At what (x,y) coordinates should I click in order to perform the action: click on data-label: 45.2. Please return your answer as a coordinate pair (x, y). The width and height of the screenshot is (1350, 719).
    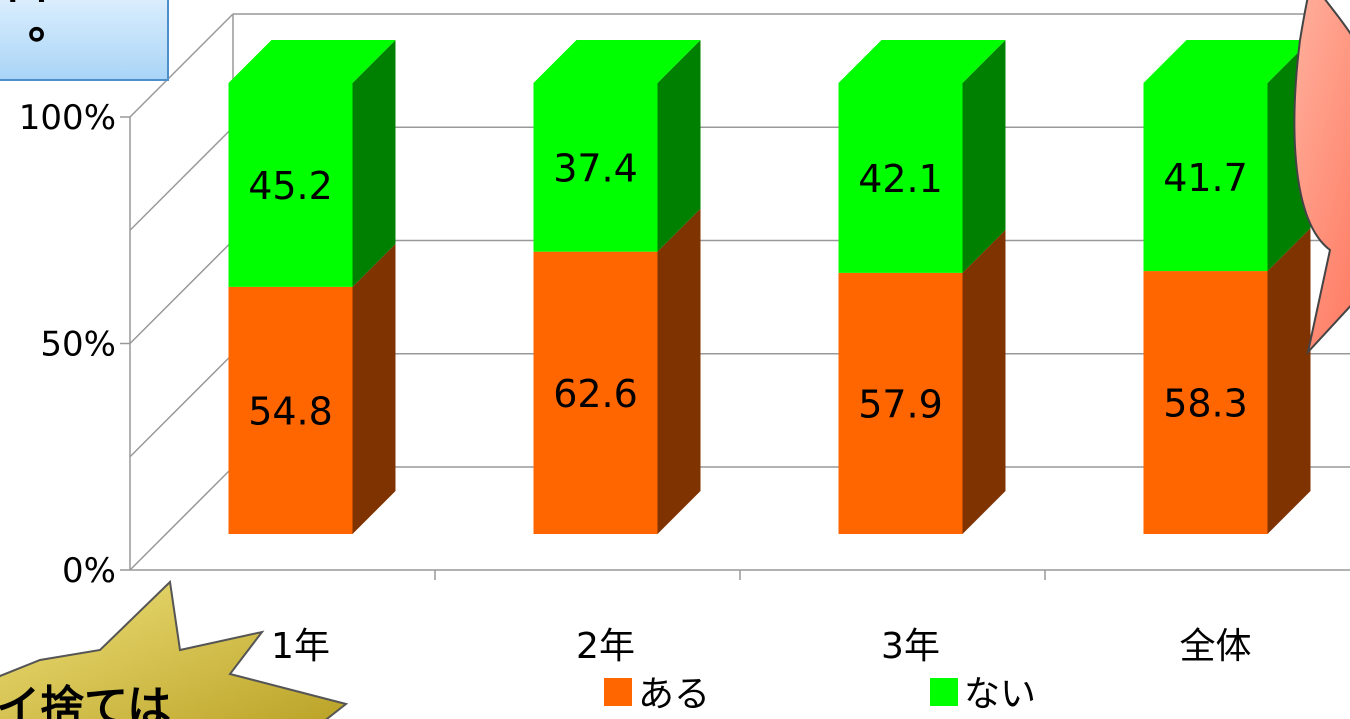
    Looking at the image, I should click on (290, 186).